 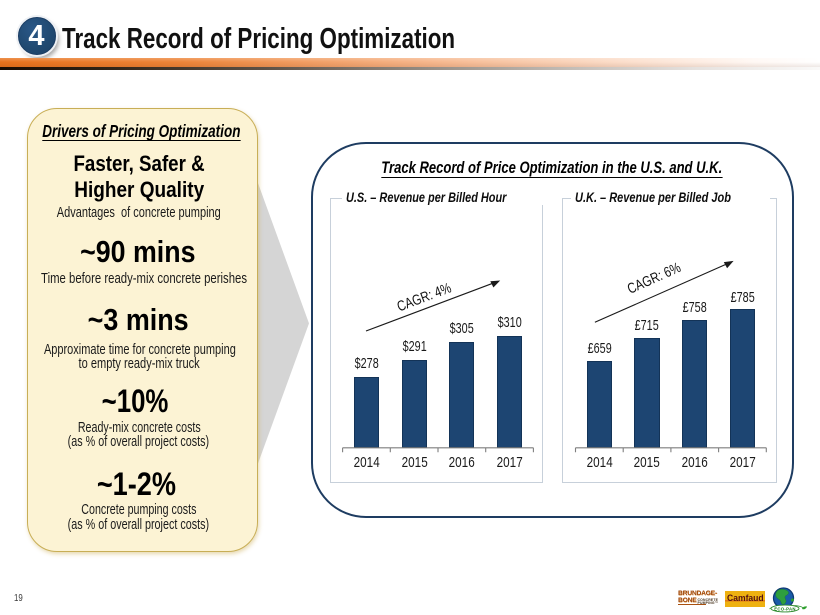 What do you see at coordinates (785, 608) in the screenshot?
I see `svg-text: ECO-PAN` at bounding box center [785, 608].